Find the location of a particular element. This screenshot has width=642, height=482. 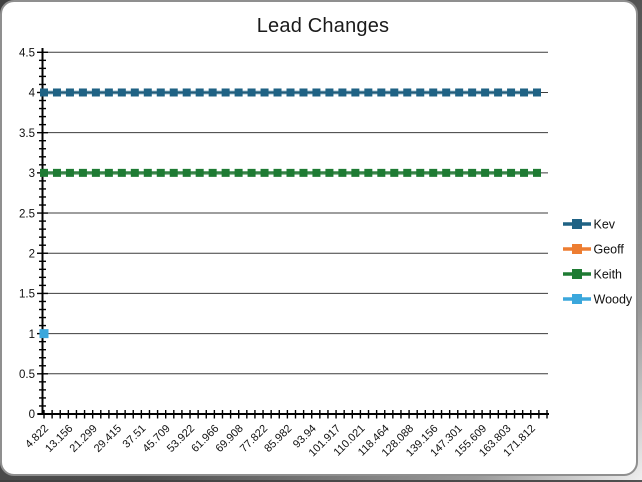

y-tick-label: 2 is located at coordinates (32, 254).